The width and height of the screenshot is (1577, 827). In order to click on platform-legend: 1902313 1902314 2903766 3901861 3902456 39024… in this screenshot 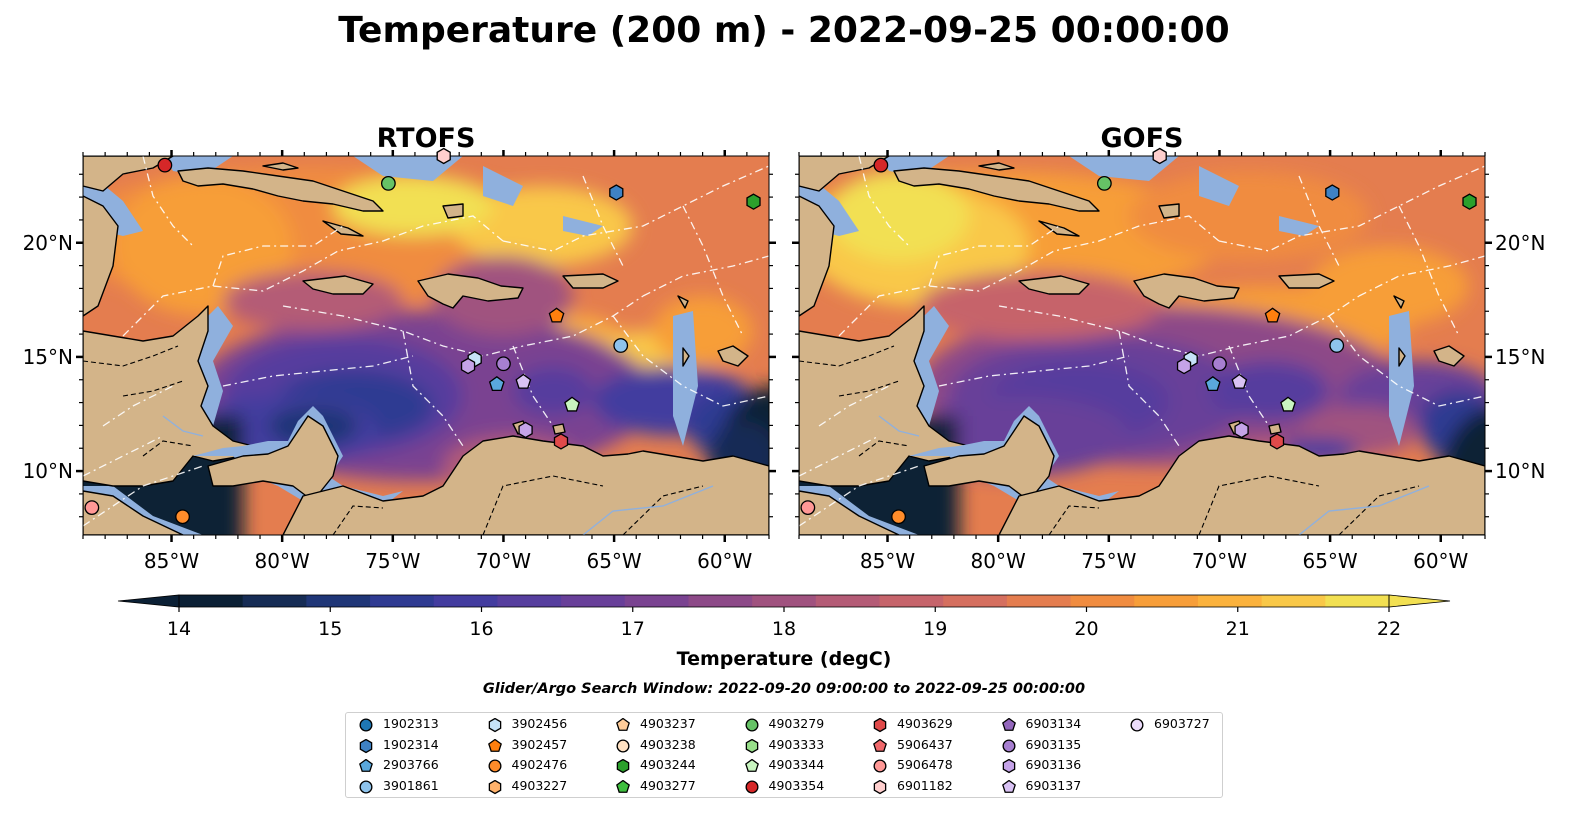, I will do `click(784, 755)`.